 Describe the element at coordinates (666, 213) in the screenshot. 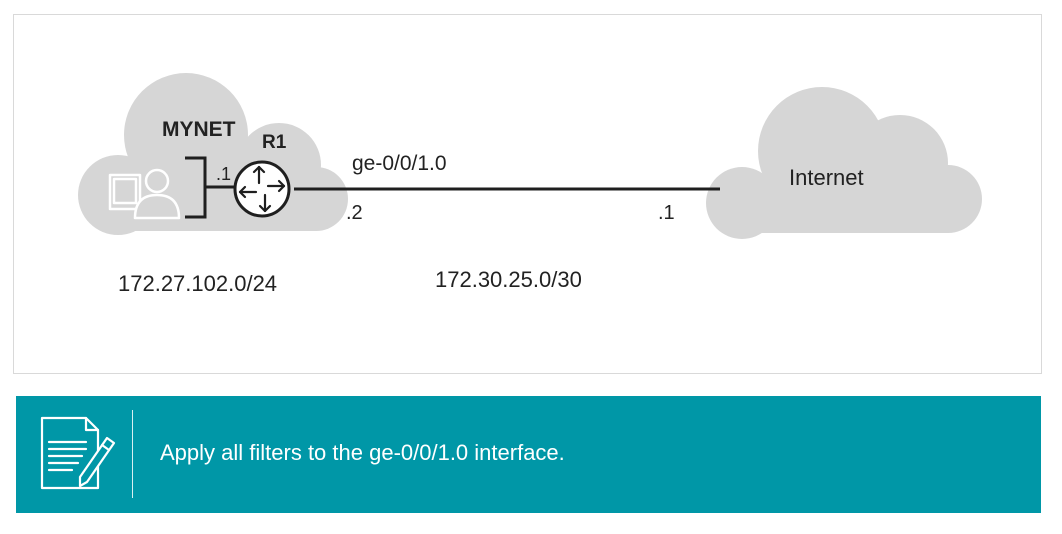

I see `isp-side-address: .1` at that location.